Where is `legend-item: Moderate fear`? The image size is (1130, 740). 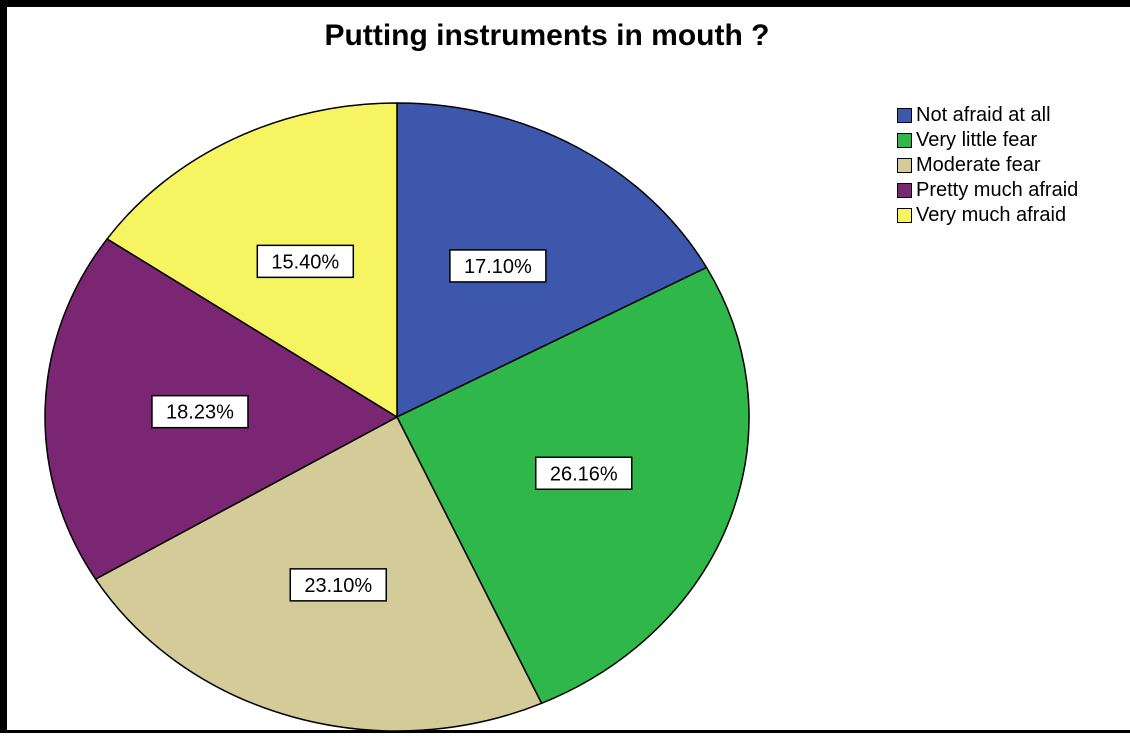 legend-item: Moderate fear is located at coordinates (987, 165).